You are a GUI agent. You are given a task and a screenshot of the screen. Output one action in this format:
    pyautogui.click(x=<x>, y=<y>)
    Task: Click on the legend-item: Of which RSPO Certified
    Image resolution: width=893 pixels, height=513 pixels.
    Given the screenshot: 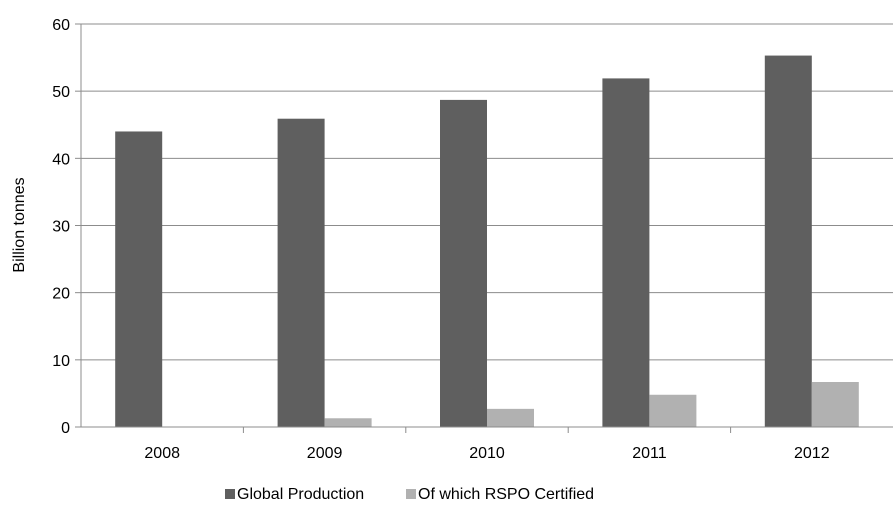 What is the action you would take?
    pyautogui.click(x=500, y=494)
    